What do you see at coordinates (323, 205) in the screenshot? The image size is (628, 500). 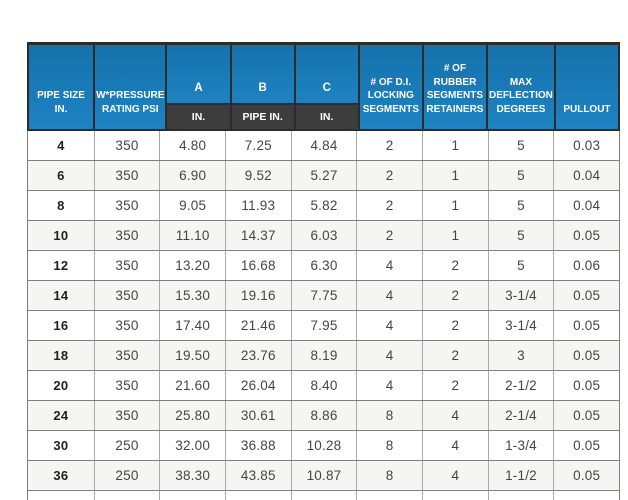 I see `table-cell-c: 5.82` at bounding box center [323, 205].